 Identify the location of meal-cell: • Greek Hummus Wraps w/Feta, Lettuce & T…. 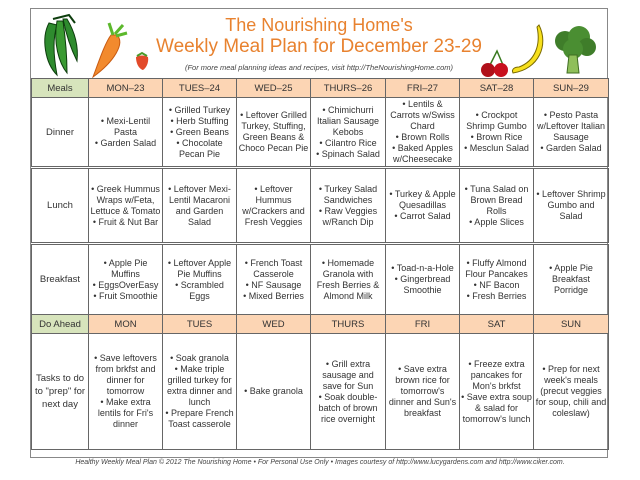
(125, 206).